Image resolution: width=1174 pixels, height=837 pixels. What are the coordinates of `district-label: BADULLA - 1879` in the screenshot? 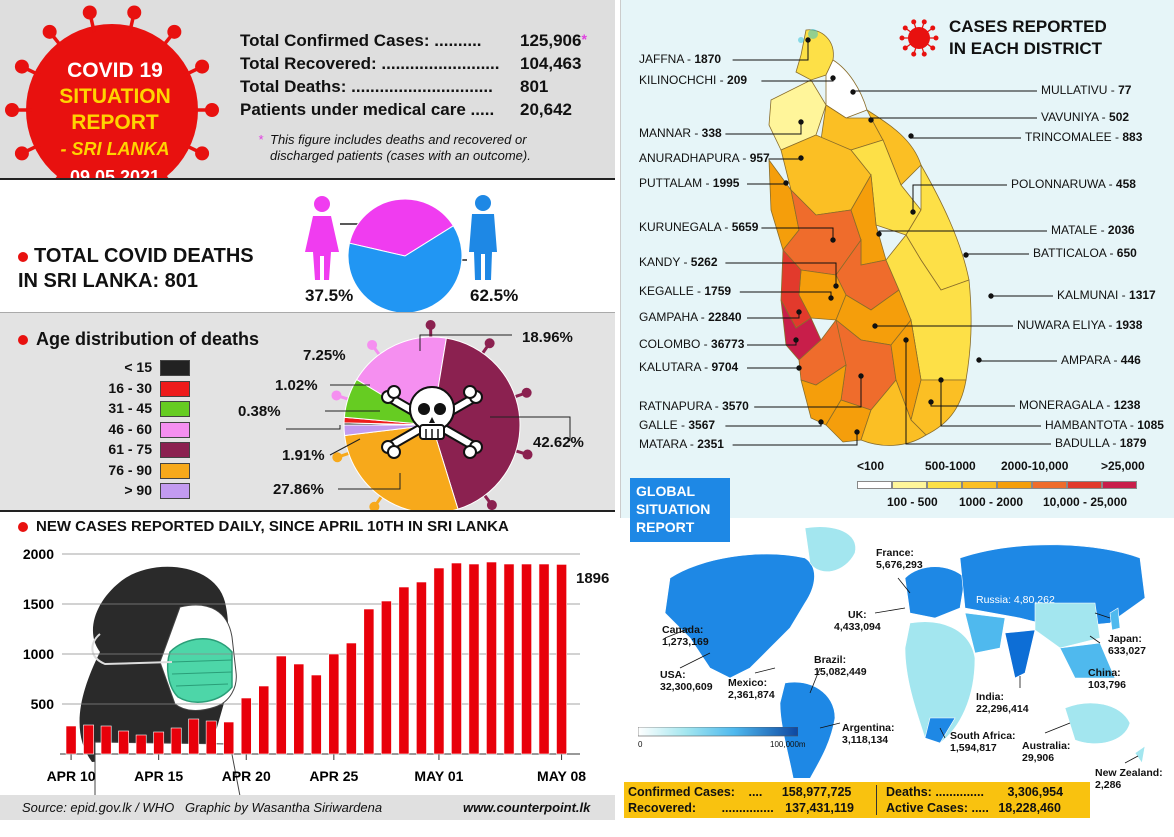 It's located at (1101, 443).